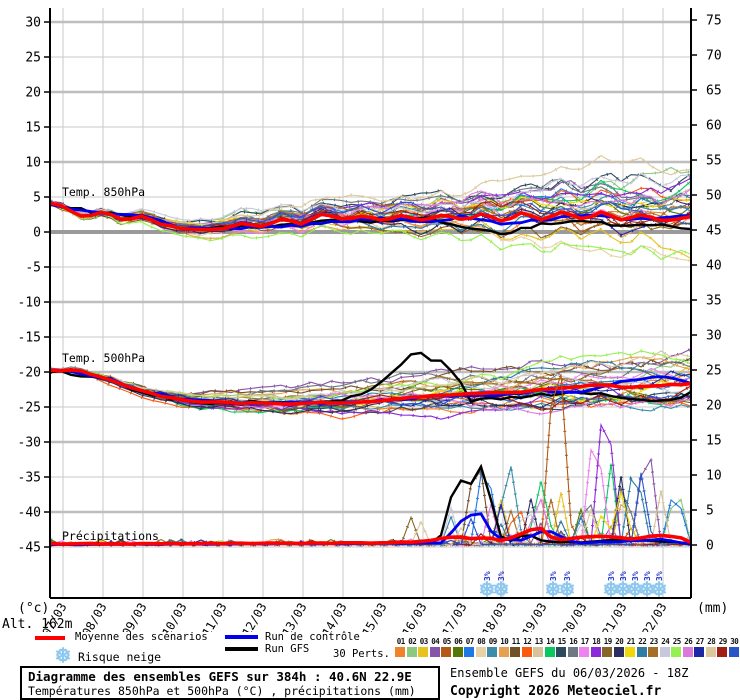  What do you see at coordinates (516, 641) in the screenshot?
I see `pert-number: 11` at bounding box center [516, 641].